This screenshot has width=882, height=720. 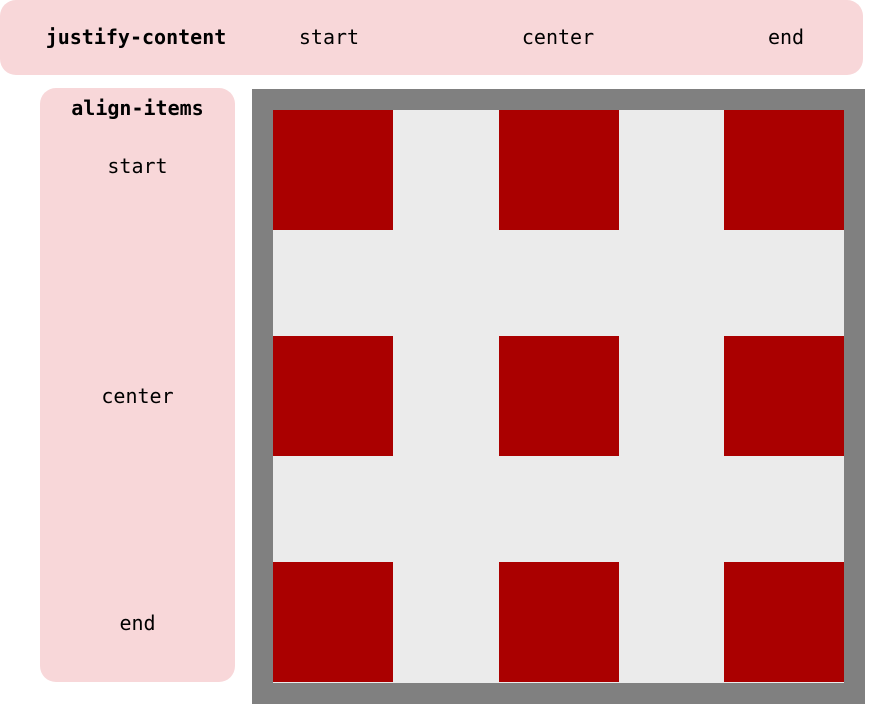 What do you see at coordinates (333, 396) in the screenshot?
I see `grid-item-center-start` at bounding box center [333, 396].